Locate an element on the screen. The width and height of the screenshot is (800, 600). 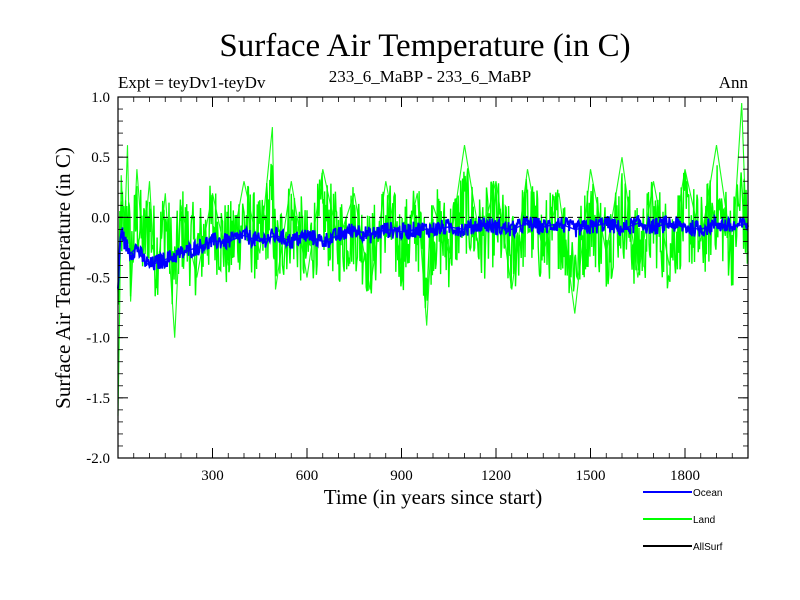
legend-label-land: Land is located at coordinates (704, 520).